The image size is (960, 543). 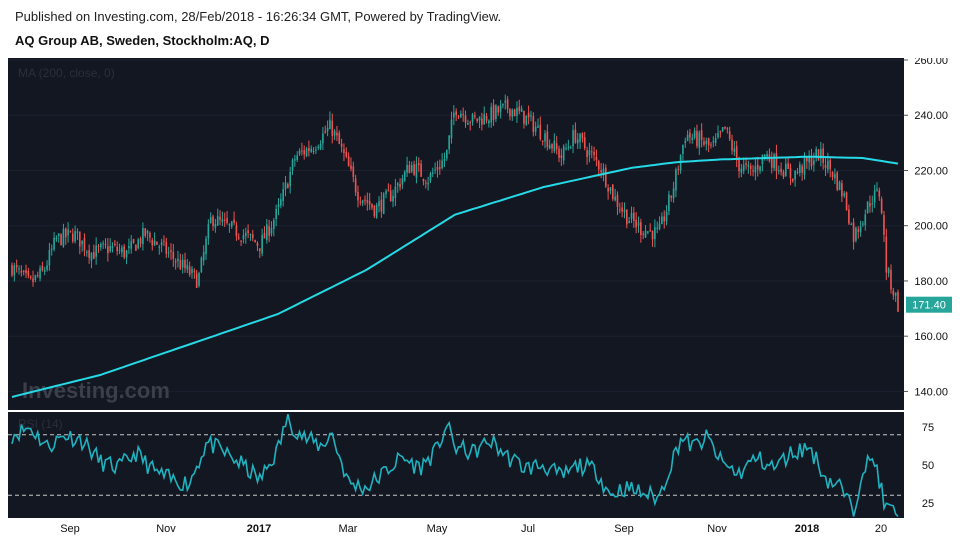 What do you see at coordinates (717, 529) in the screenshot?
I see `x-tick-label: Nov` at bounding box center [717, 529].